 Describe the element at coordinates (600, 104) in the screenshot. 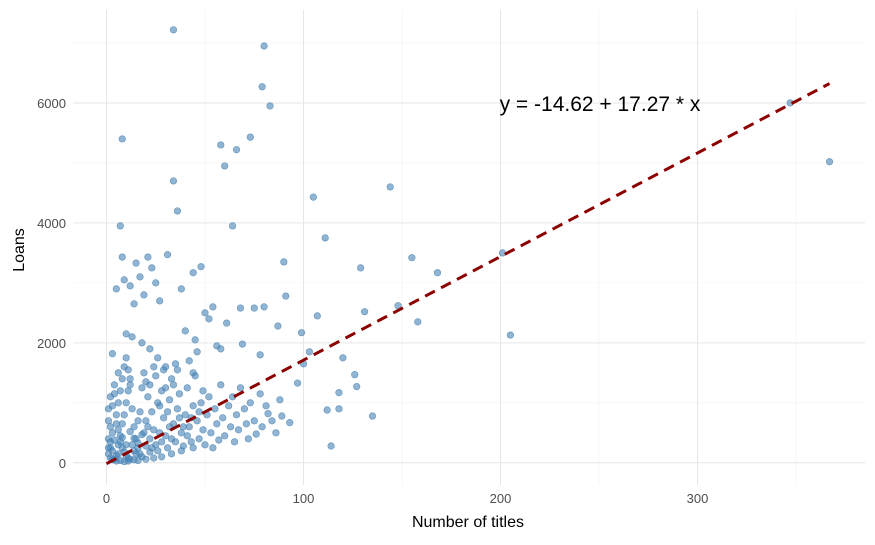

I see `regression-annotation: y = -14.62 + 17.27 * x` at that location.